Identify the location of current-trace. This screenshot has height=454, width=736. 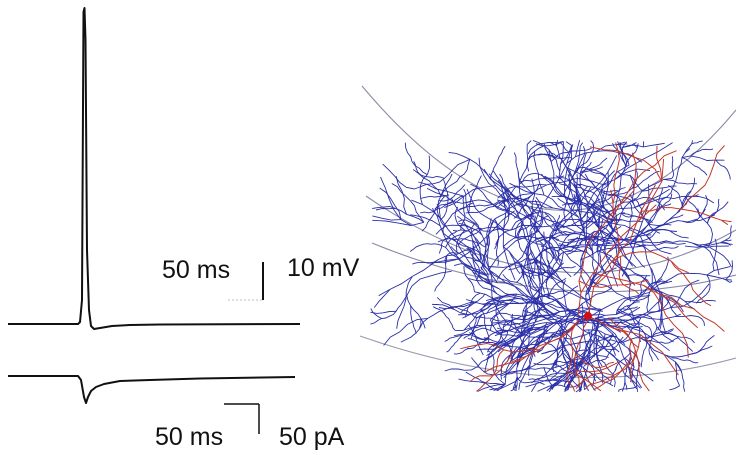
(152, 389).